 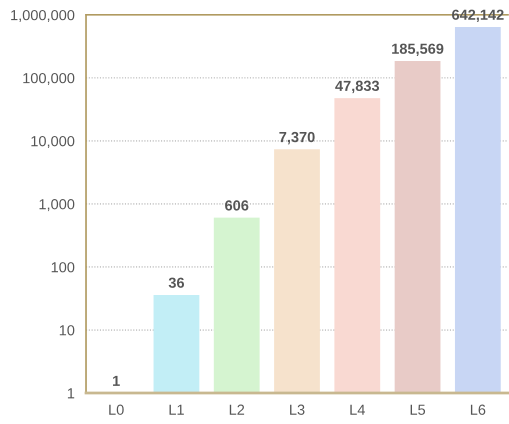 I want to click on data-label: 36, so click(x=176, y=283).